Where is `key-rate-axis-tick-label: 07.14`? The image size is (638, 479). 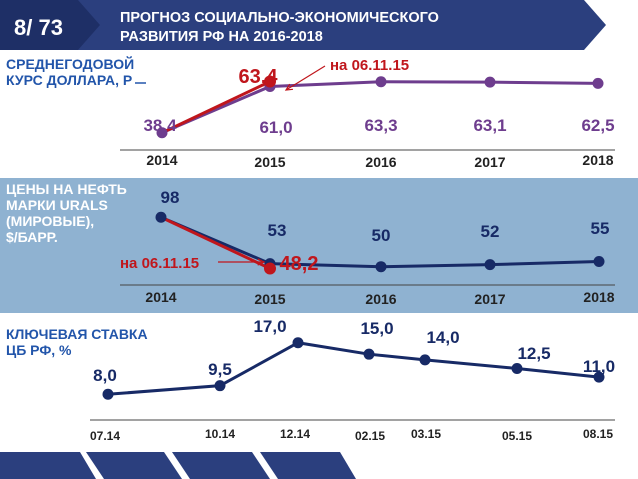
key-rate-axis-tick-label: 07.14 is located at coordinates (105, 436).